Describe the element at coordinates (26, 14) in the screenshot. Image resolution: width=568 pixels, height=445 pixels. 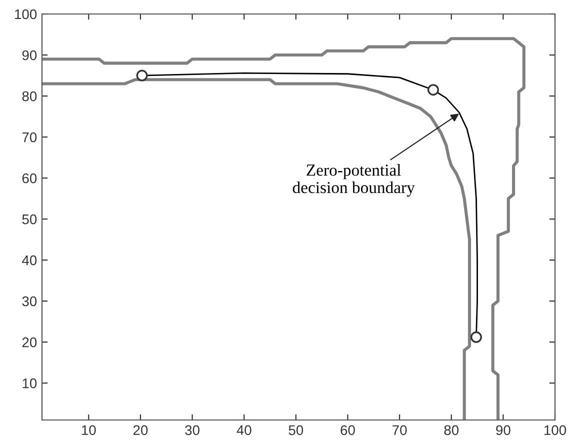
I see `y-tick-label: 100` at that location.